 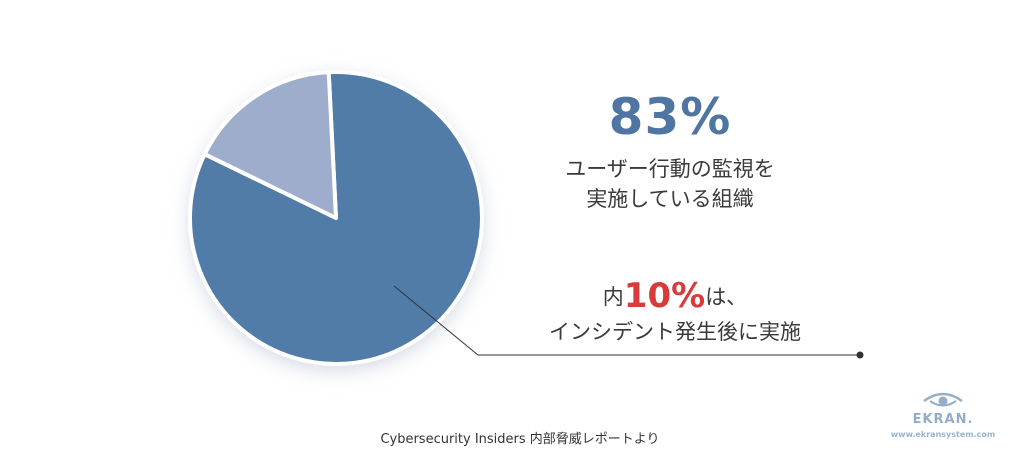 What do you see at coordinates (670, 169) in the screenshot?
I see `main-label-line-1: ユーザー行動の監視を` at bounding box center [670, 169].